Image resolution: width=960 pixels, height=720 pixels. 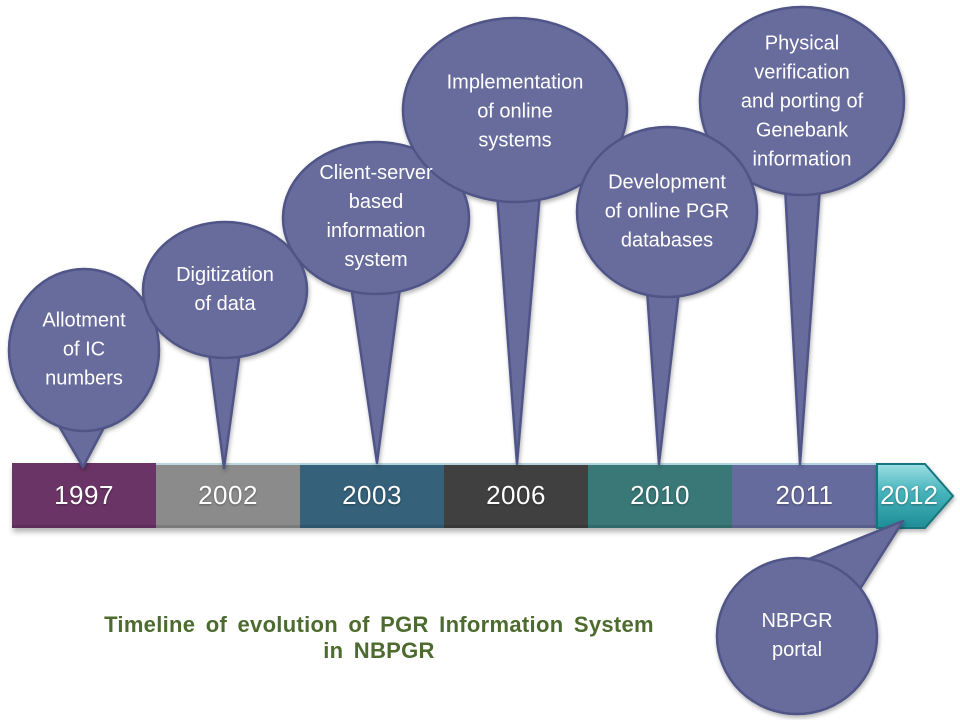 I want to click on year-label-2003: 2003, so click(x=372, y=495).